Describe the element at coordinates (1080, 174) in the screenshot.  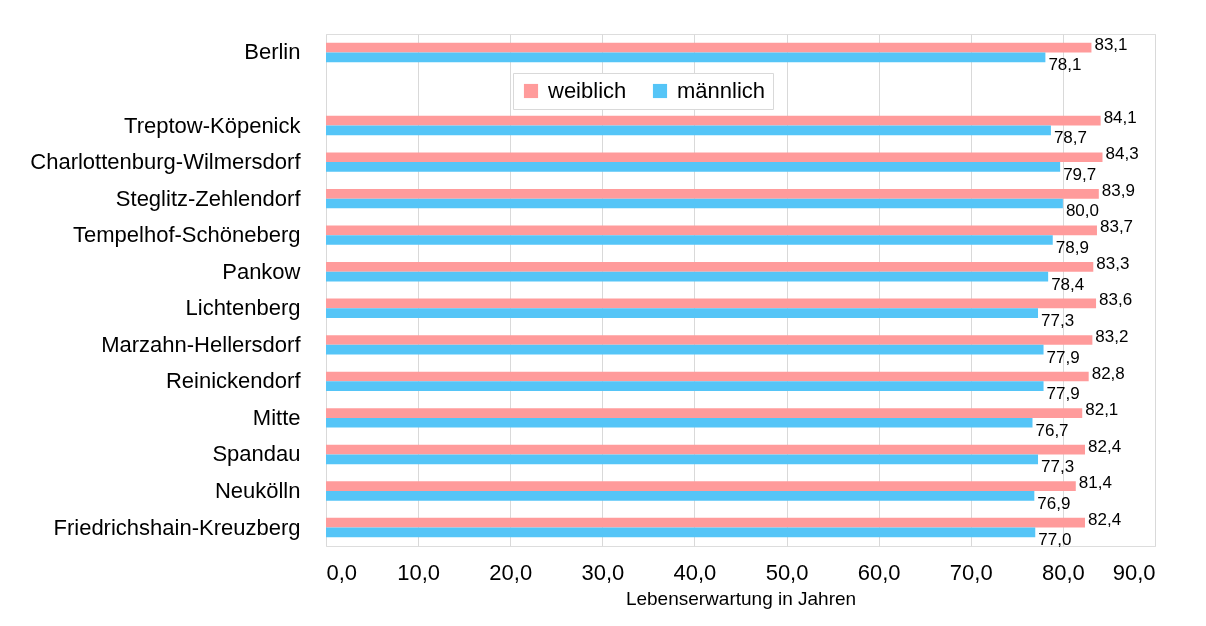
I see `data-label: 79,7` at that location.